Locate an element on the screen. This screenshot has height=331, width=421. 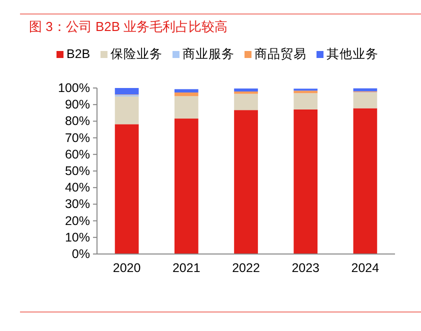
x-tick-label: 2024 is located at coordinates (365, 268).